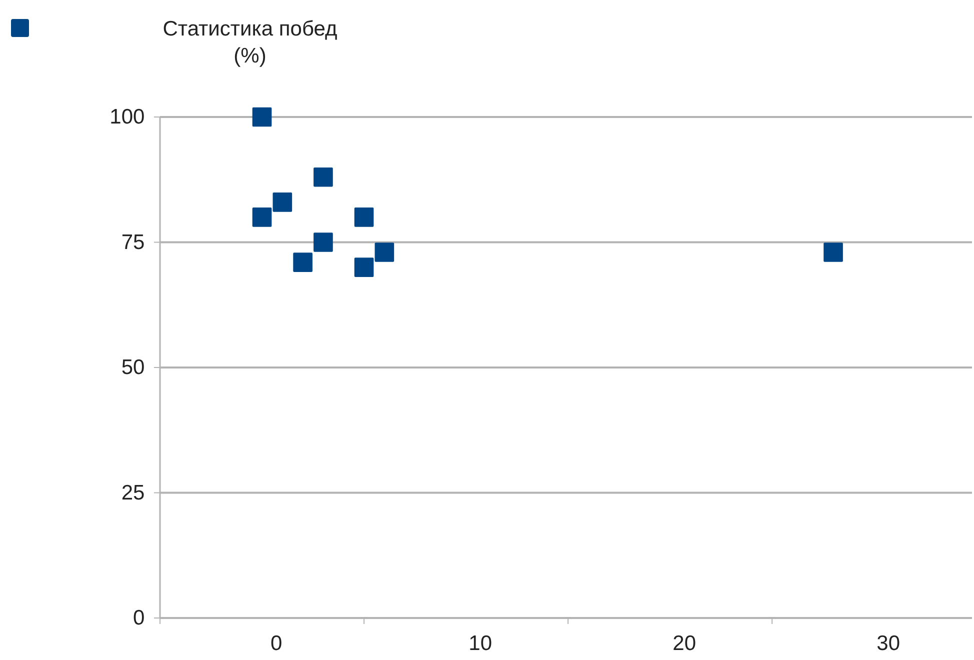 The image size is (974, 660). I want to click on y-tick-label: 75, so click(133, 242).